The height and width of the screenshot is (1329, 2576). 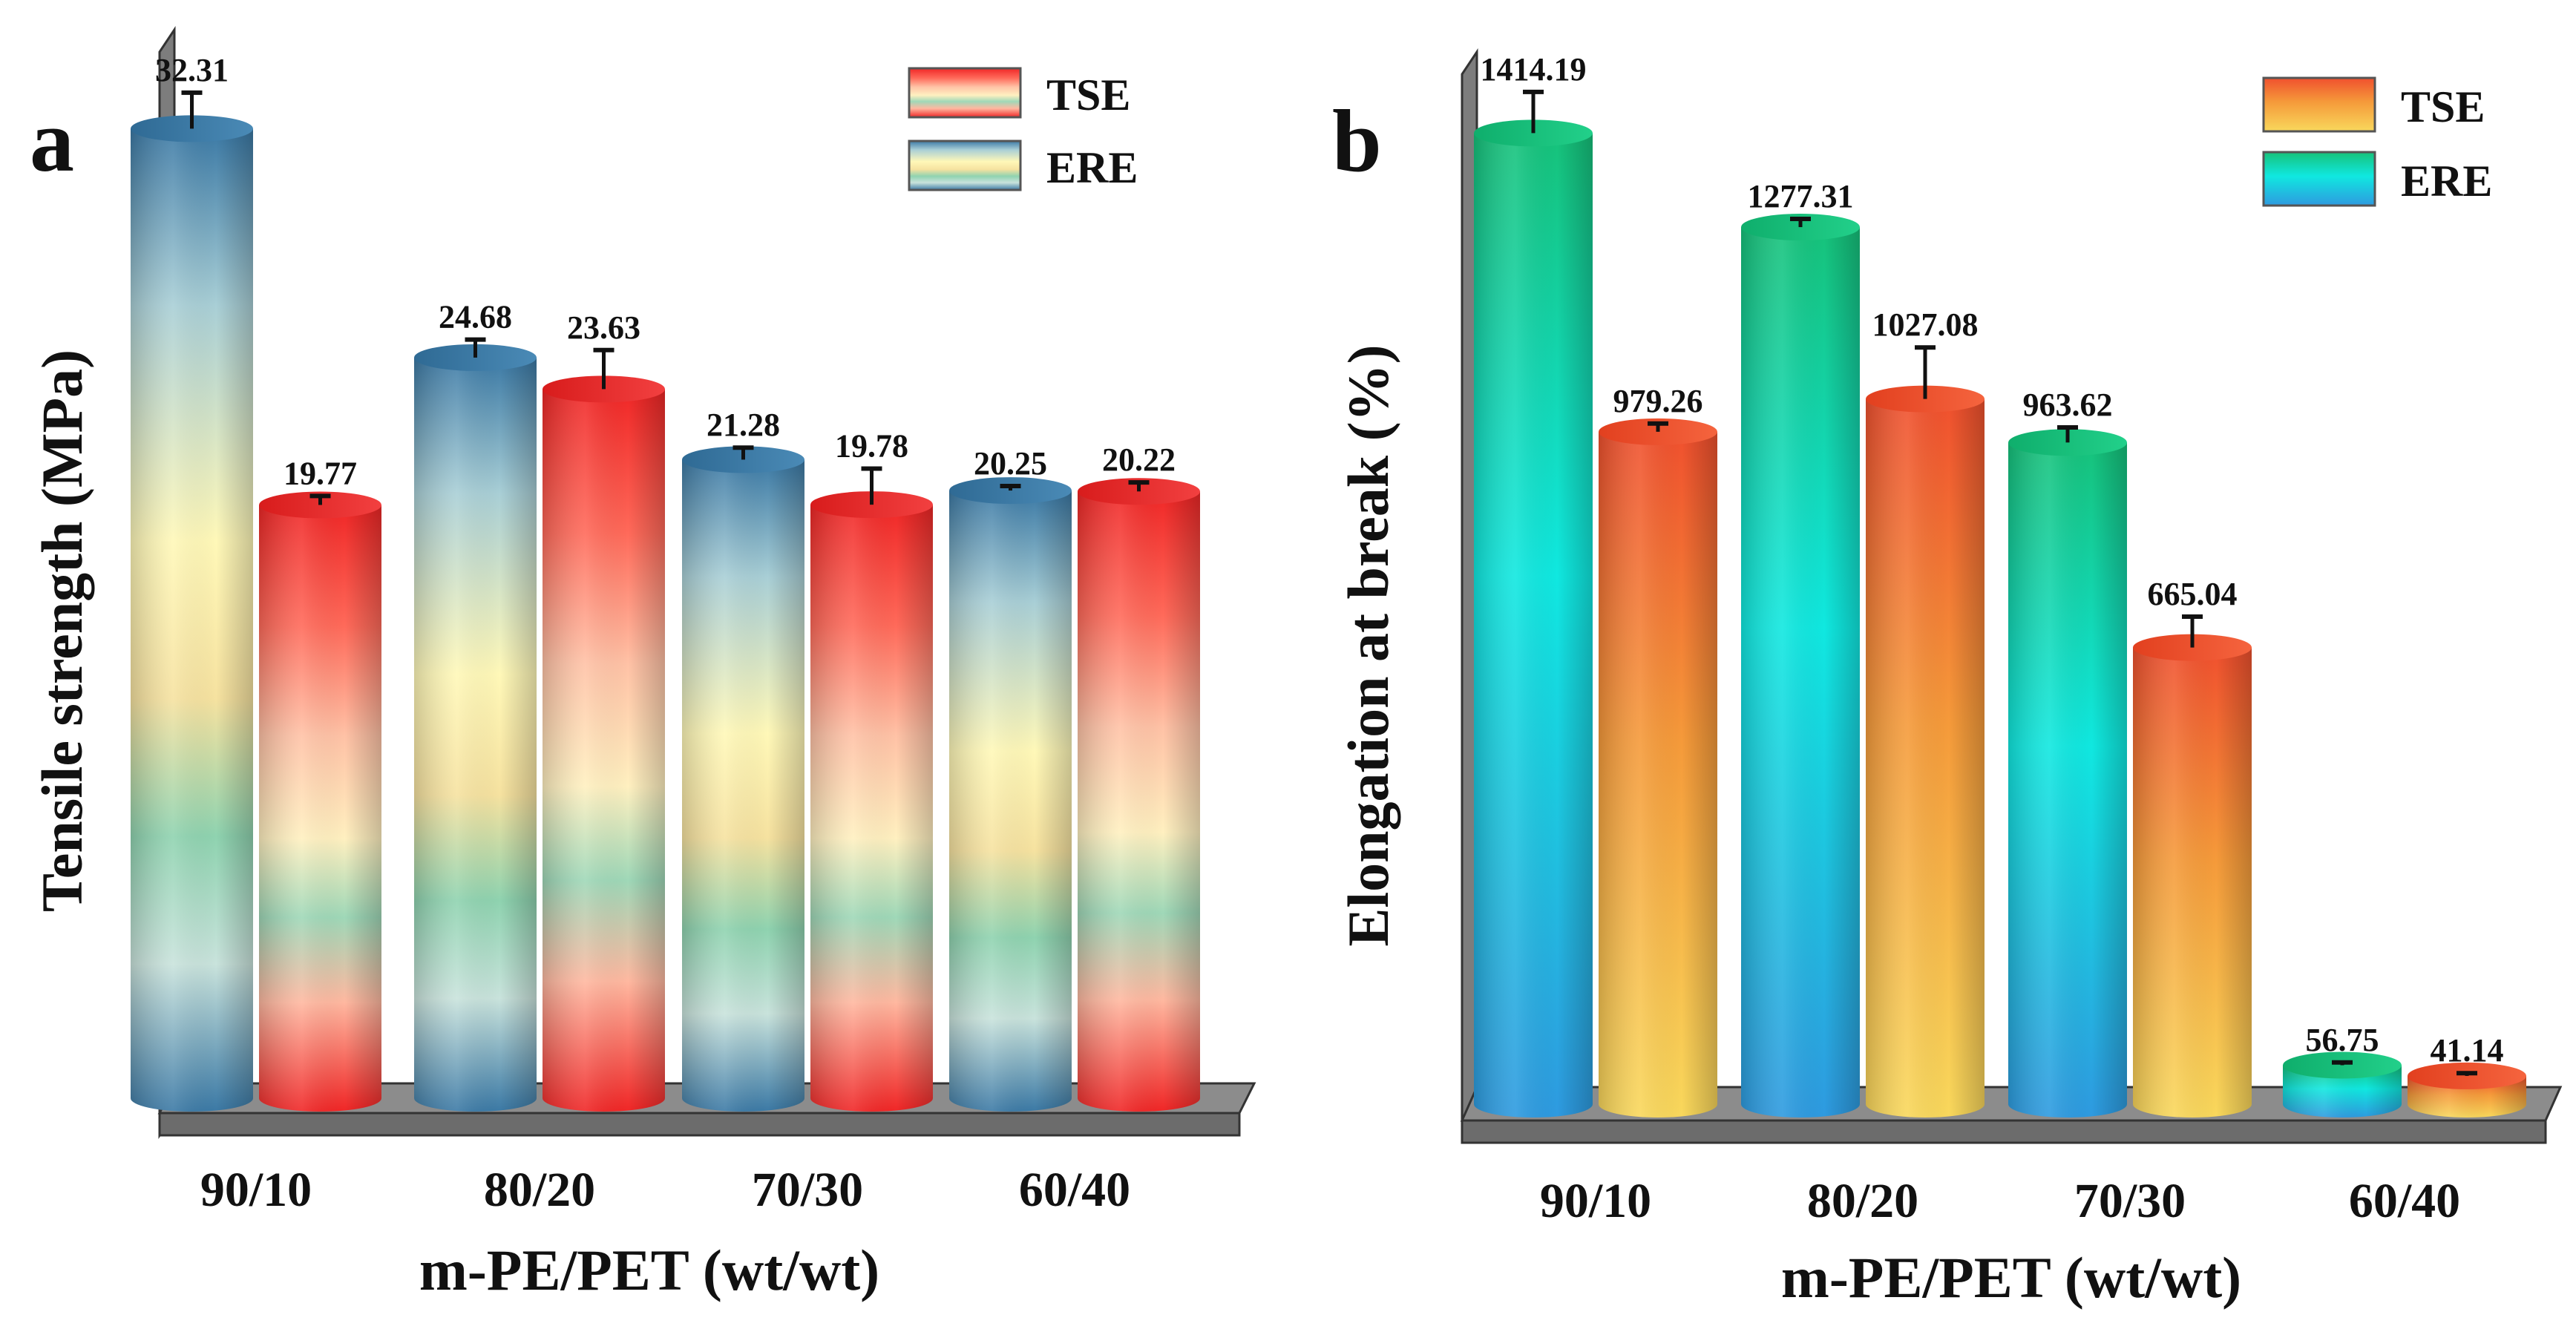 What do you see at coordinates (807, 1190) in the screenshot?
I see `panel-a-tick-2: 70/30` at bounding box center [807, 1190].